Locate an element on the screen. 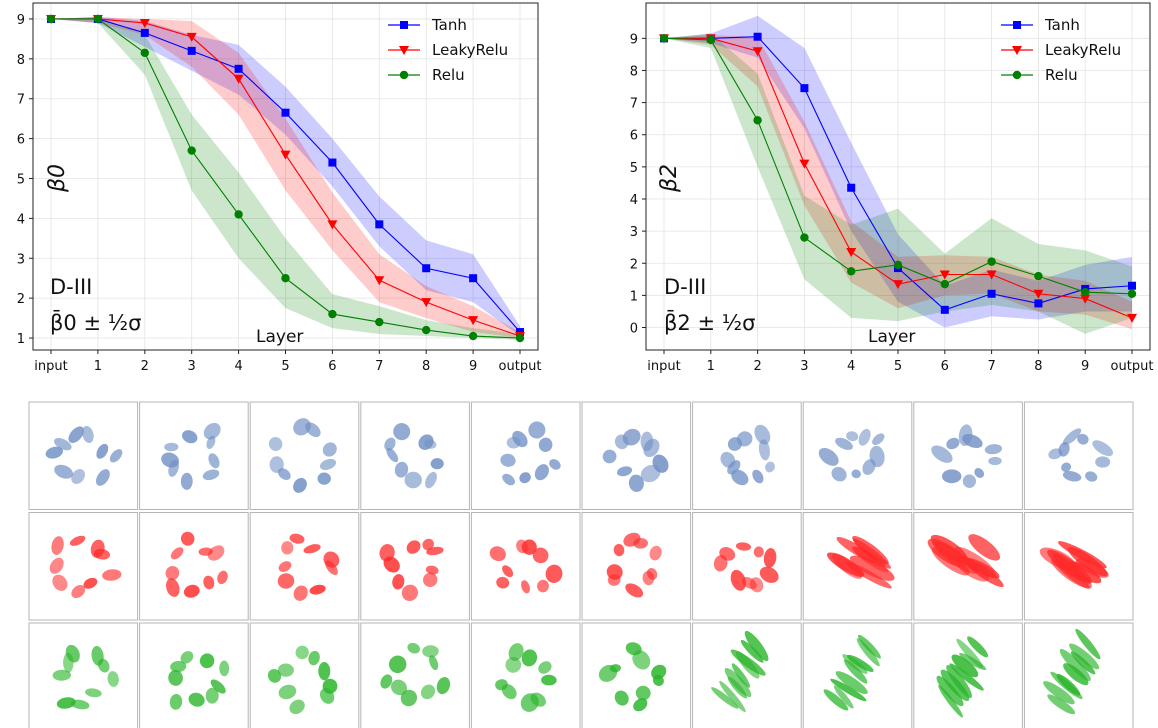  x-tick-label: output is located at coordinates (1132, 366).